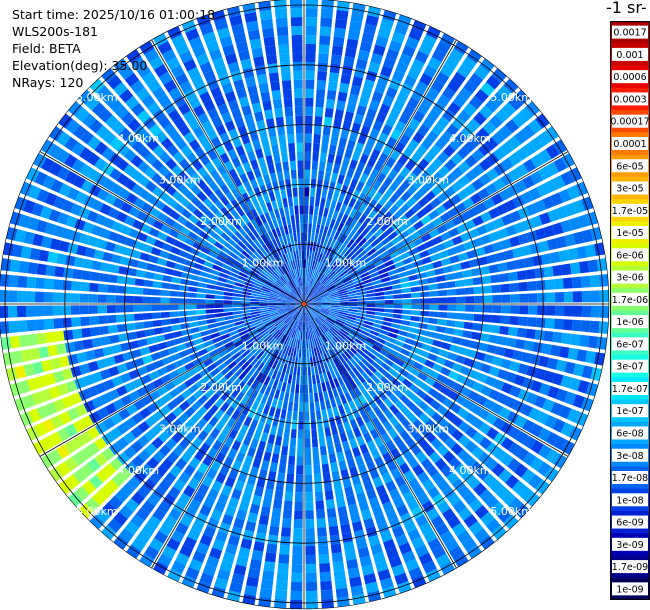 The image size is (650, 610). I want to click on colorbar-tick-label: 0.0017, so click(629, 33).